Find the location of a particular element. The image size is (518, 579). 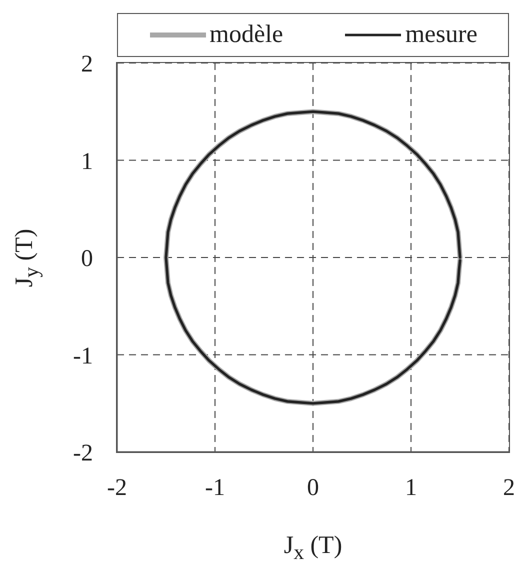

y-tick-label: -2 is located at coordinates (83, 453).